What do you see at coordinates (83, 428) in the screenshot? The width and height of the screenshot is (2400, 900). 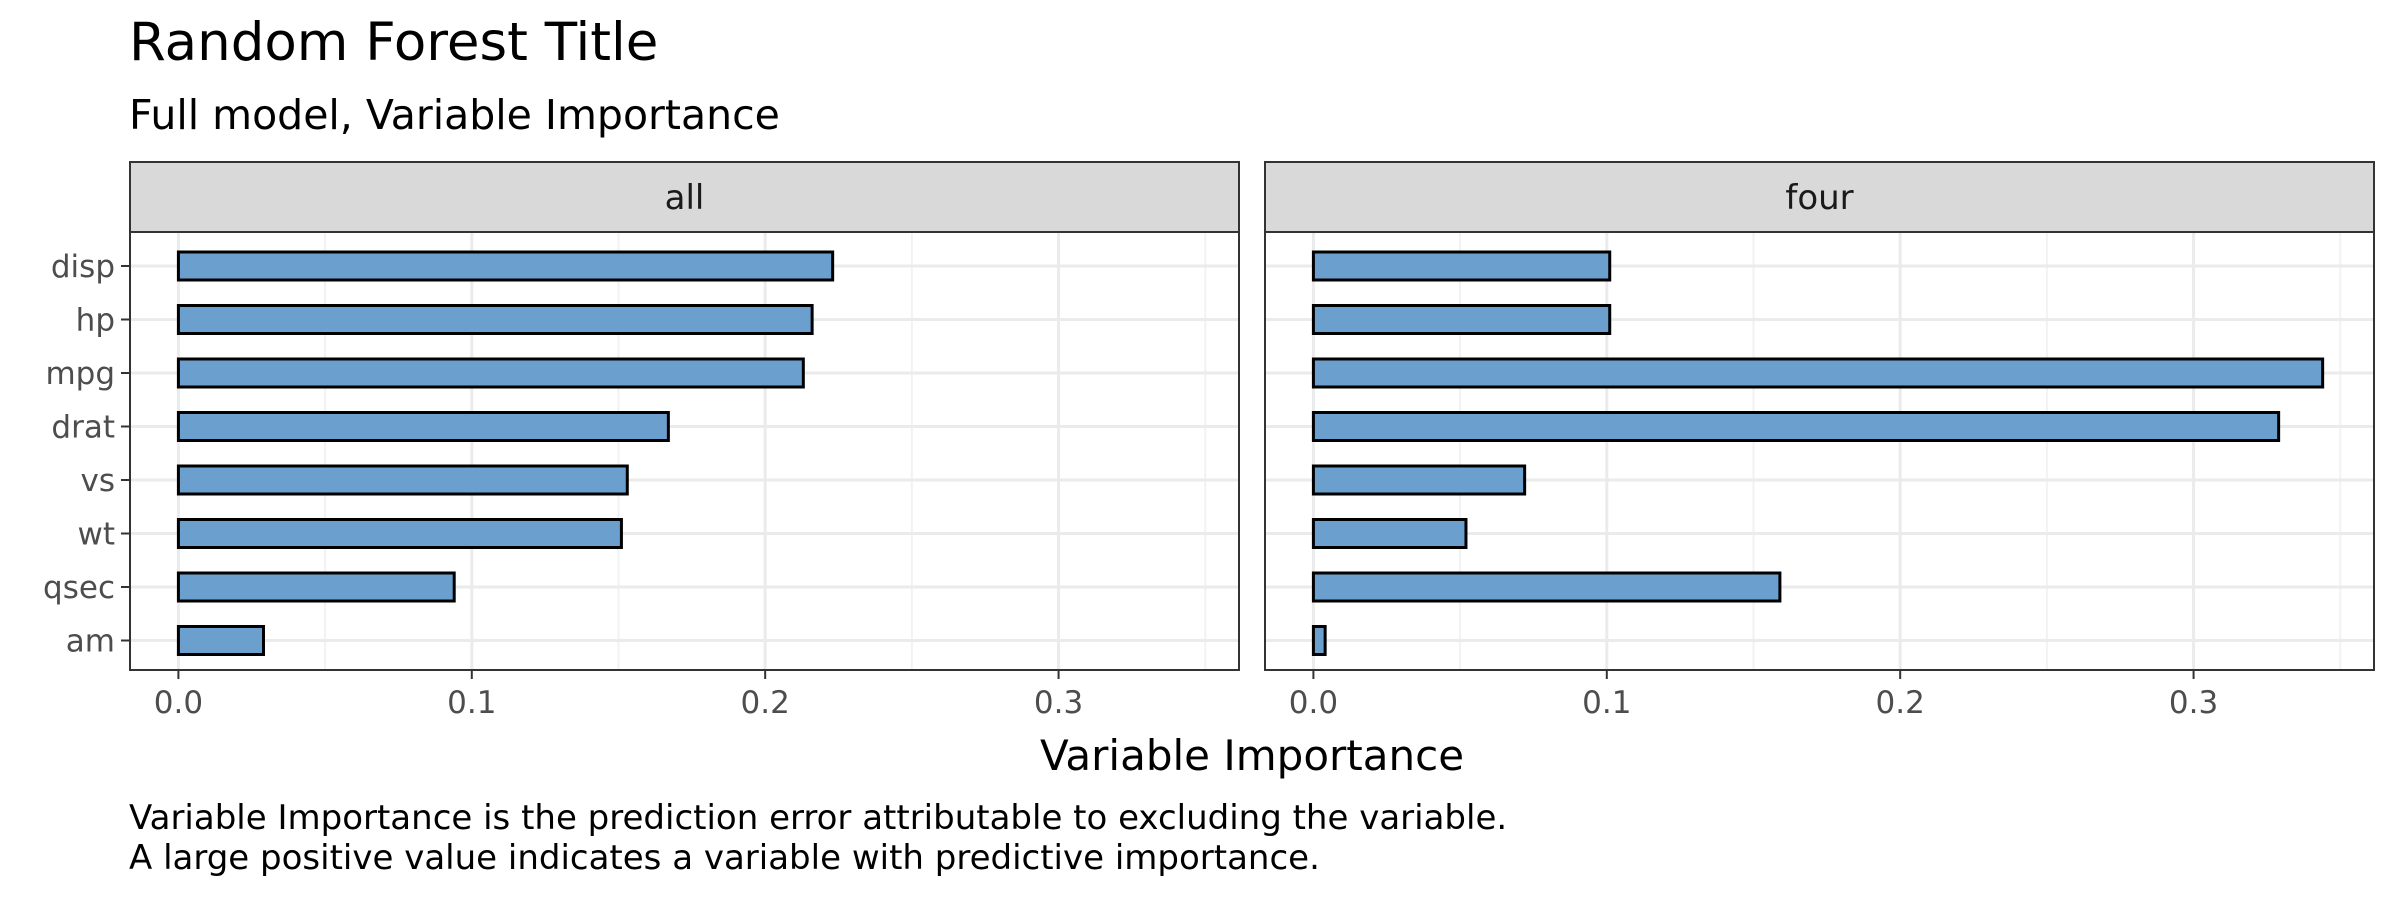 I see `y-tick-label-drat: drat` at bounding box center [83, 428].